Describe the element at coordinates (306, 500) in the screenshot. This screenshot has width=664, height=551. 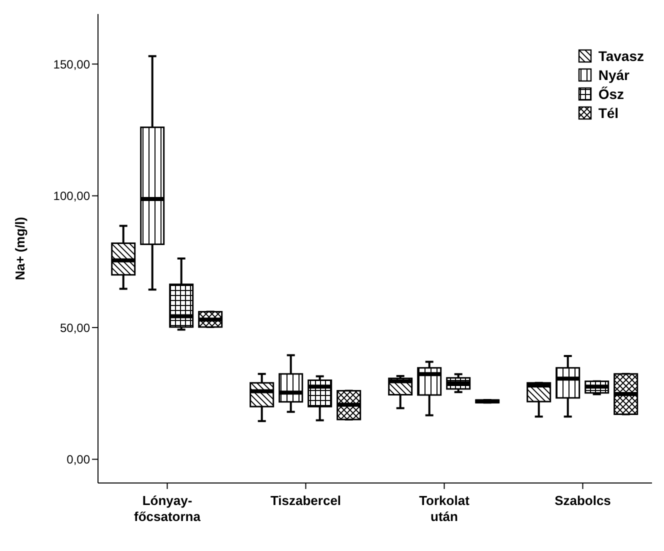
I see `x-tick-label: Tiszabercel` at that location.